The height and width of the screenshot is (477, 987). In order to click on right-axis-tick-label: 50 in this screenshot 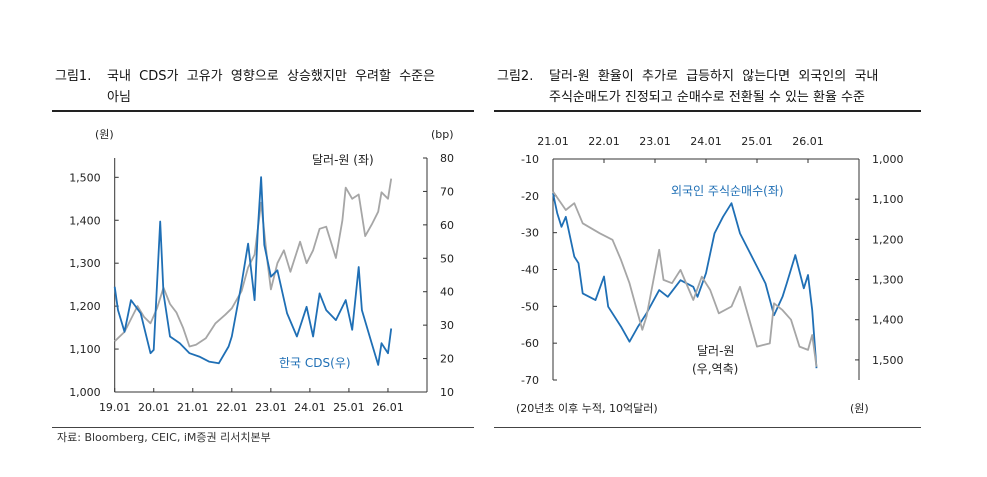, I will do `click(447, 258)`.